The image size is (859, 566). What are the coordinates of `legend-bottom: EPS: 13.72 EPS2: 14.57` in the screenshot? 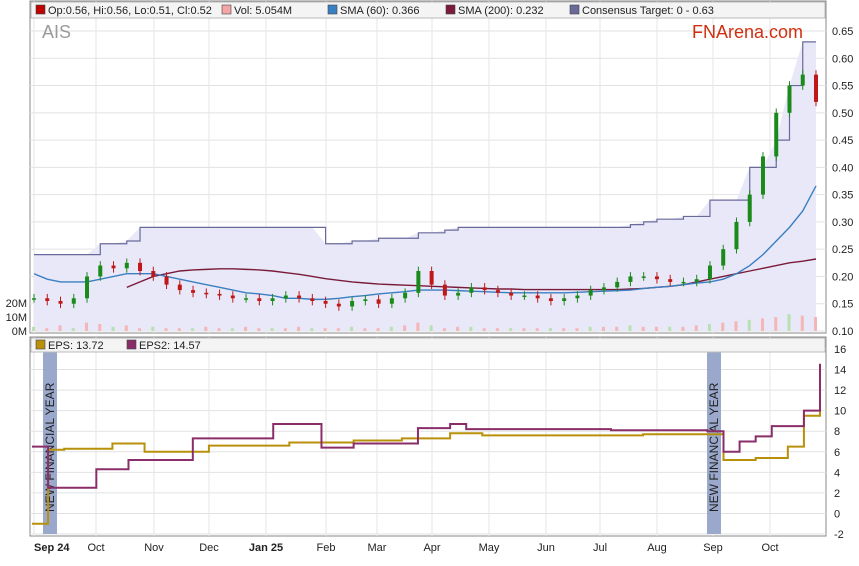 It's located at (428, 345).